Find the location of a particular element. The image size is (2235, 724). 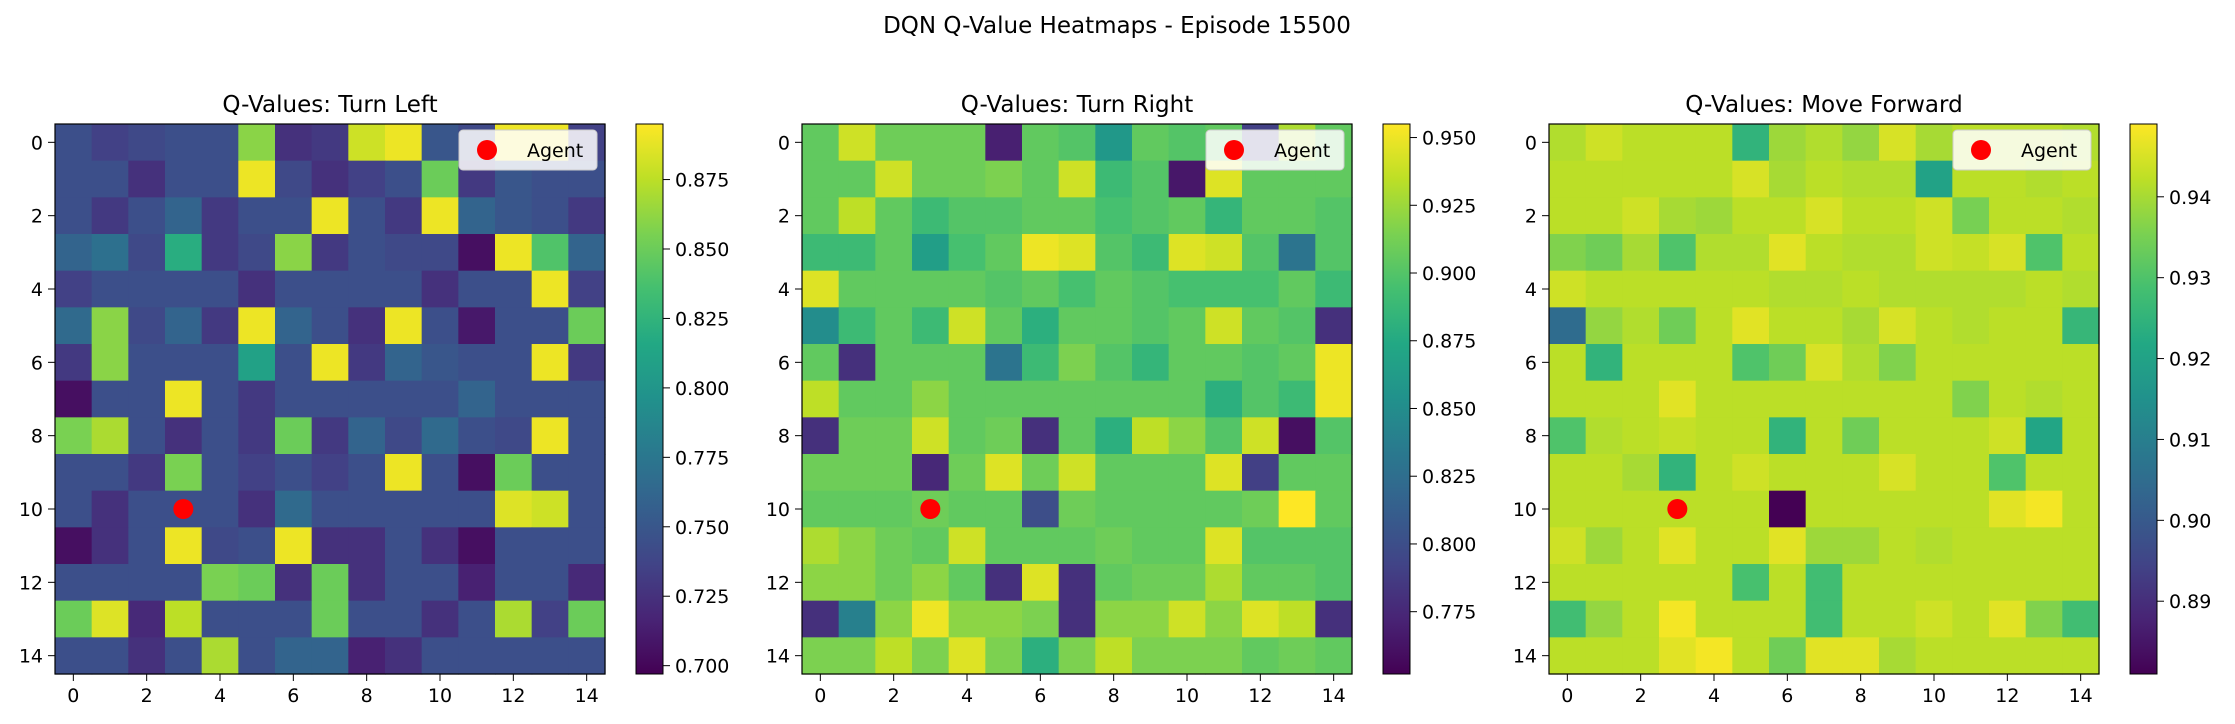

x-tick-label: 14 is located at coordinates (2081, 696).